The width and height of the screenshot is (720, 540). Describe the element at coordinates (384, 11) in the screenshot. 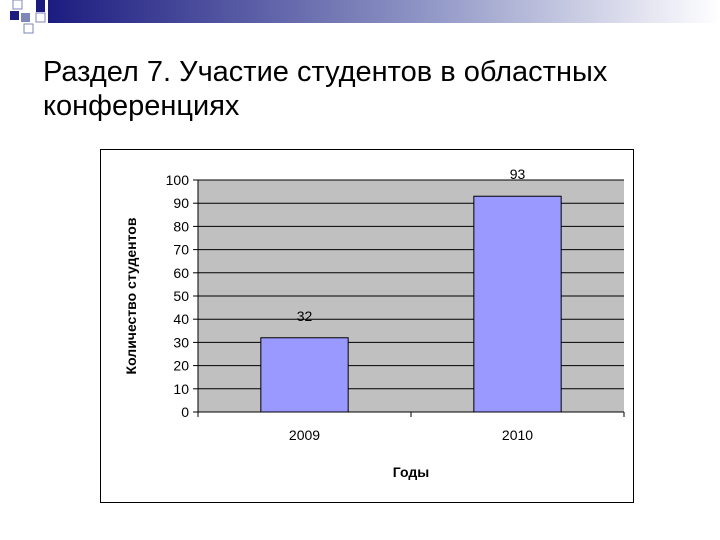

I see `deco-gradient-band` at that location.